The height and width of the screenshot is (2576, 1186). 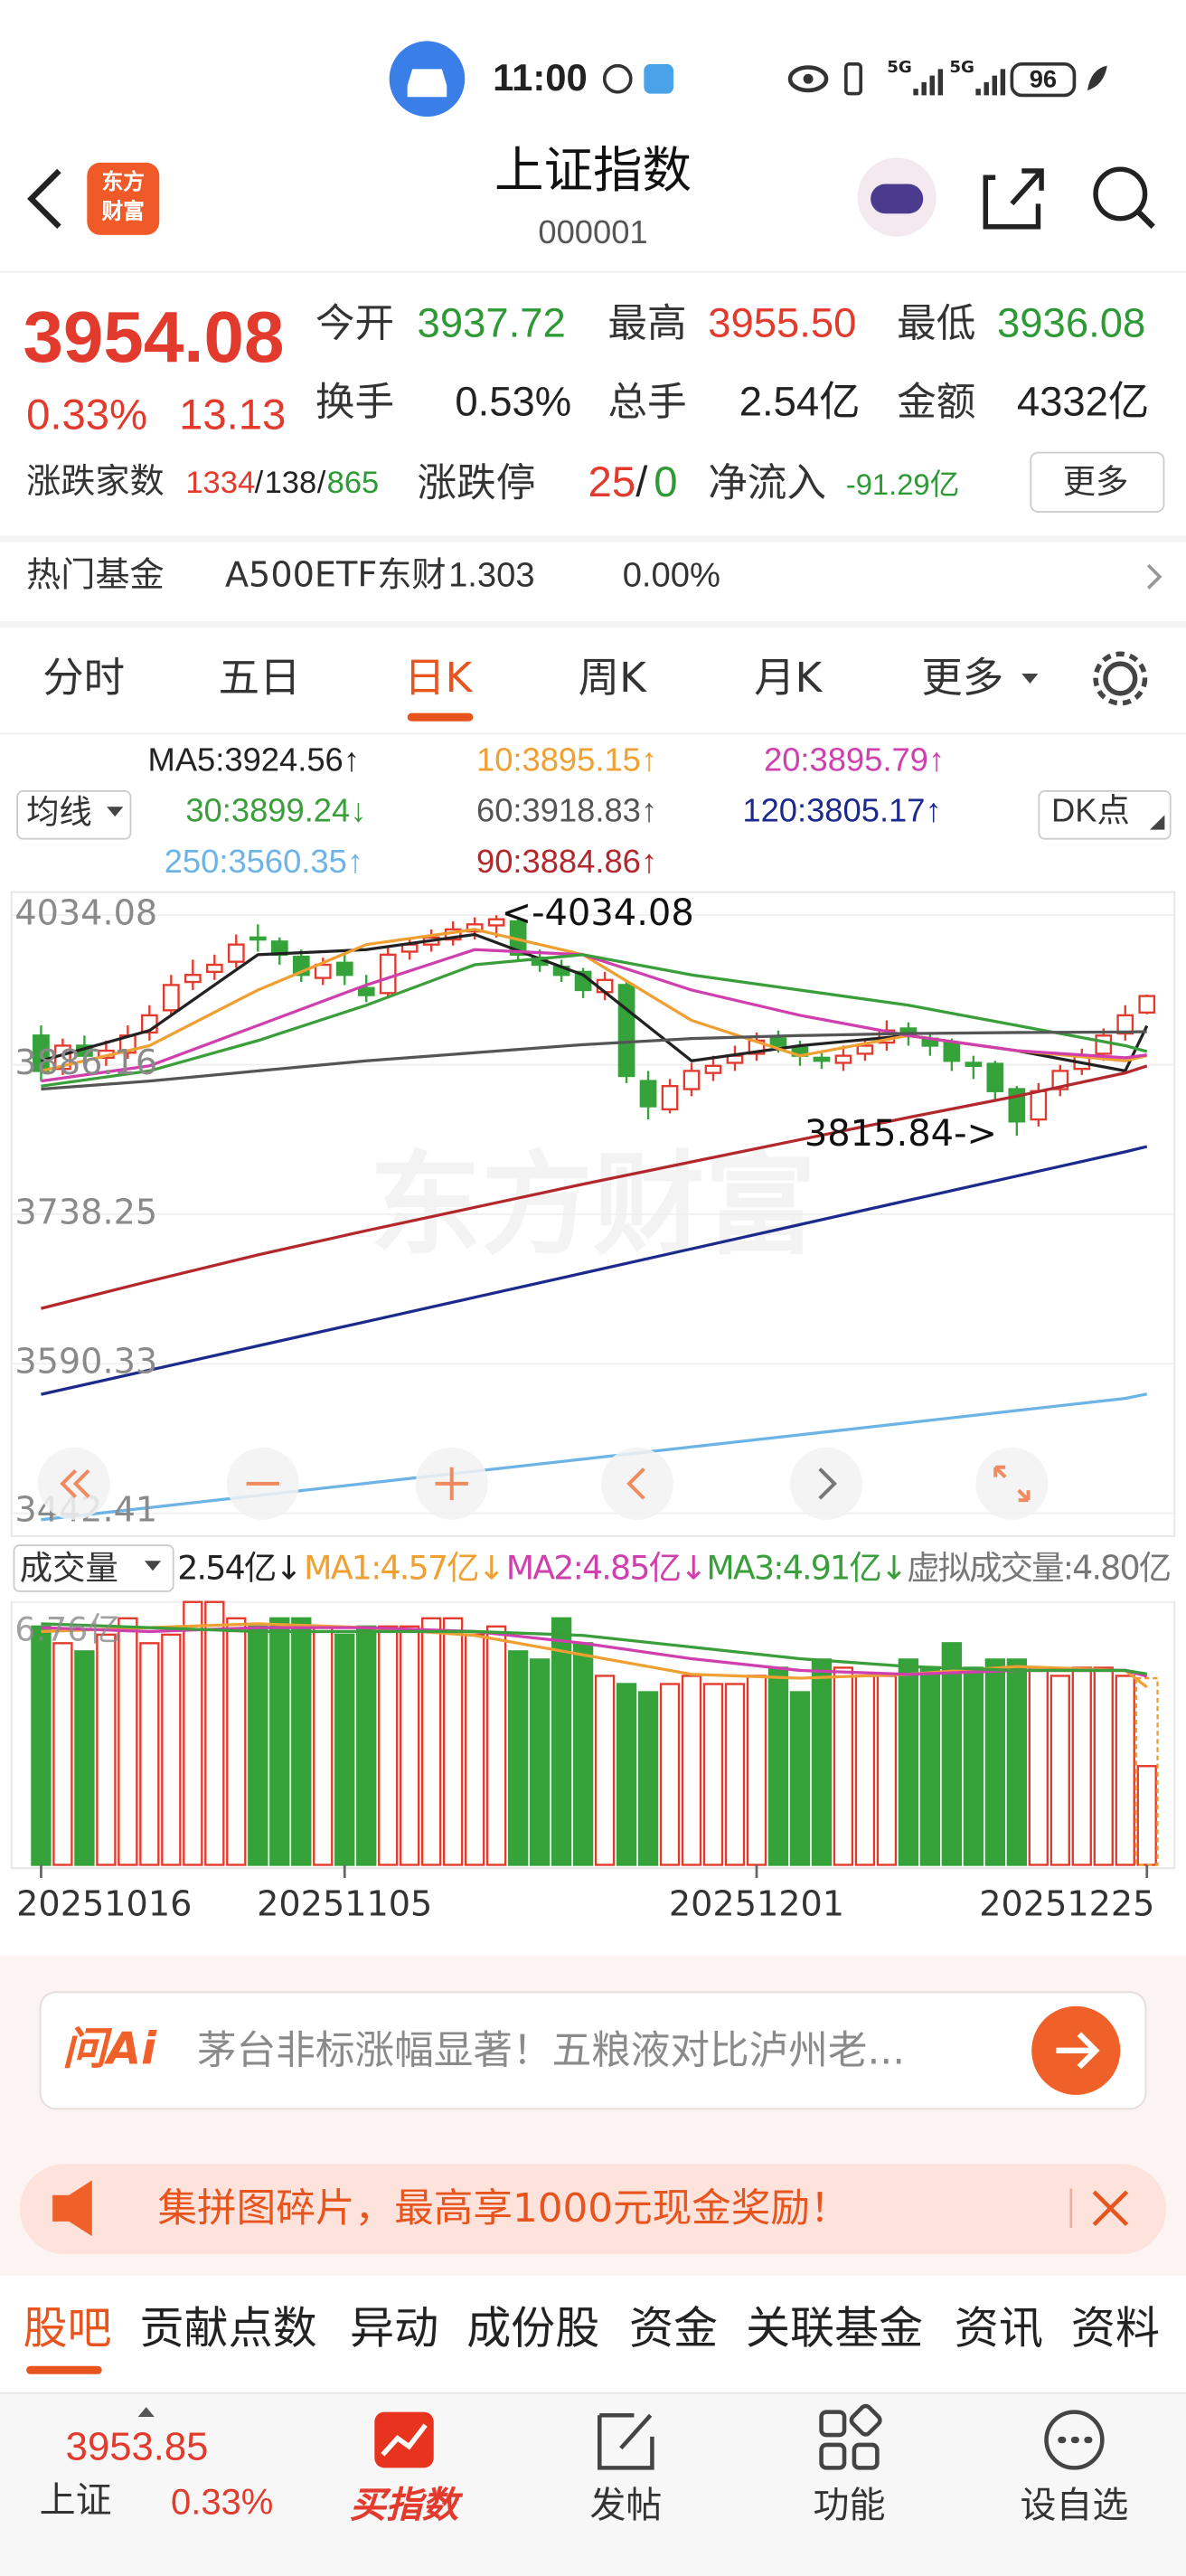 I want to click on chart-tab: 月K, so click(x=788, y=678).